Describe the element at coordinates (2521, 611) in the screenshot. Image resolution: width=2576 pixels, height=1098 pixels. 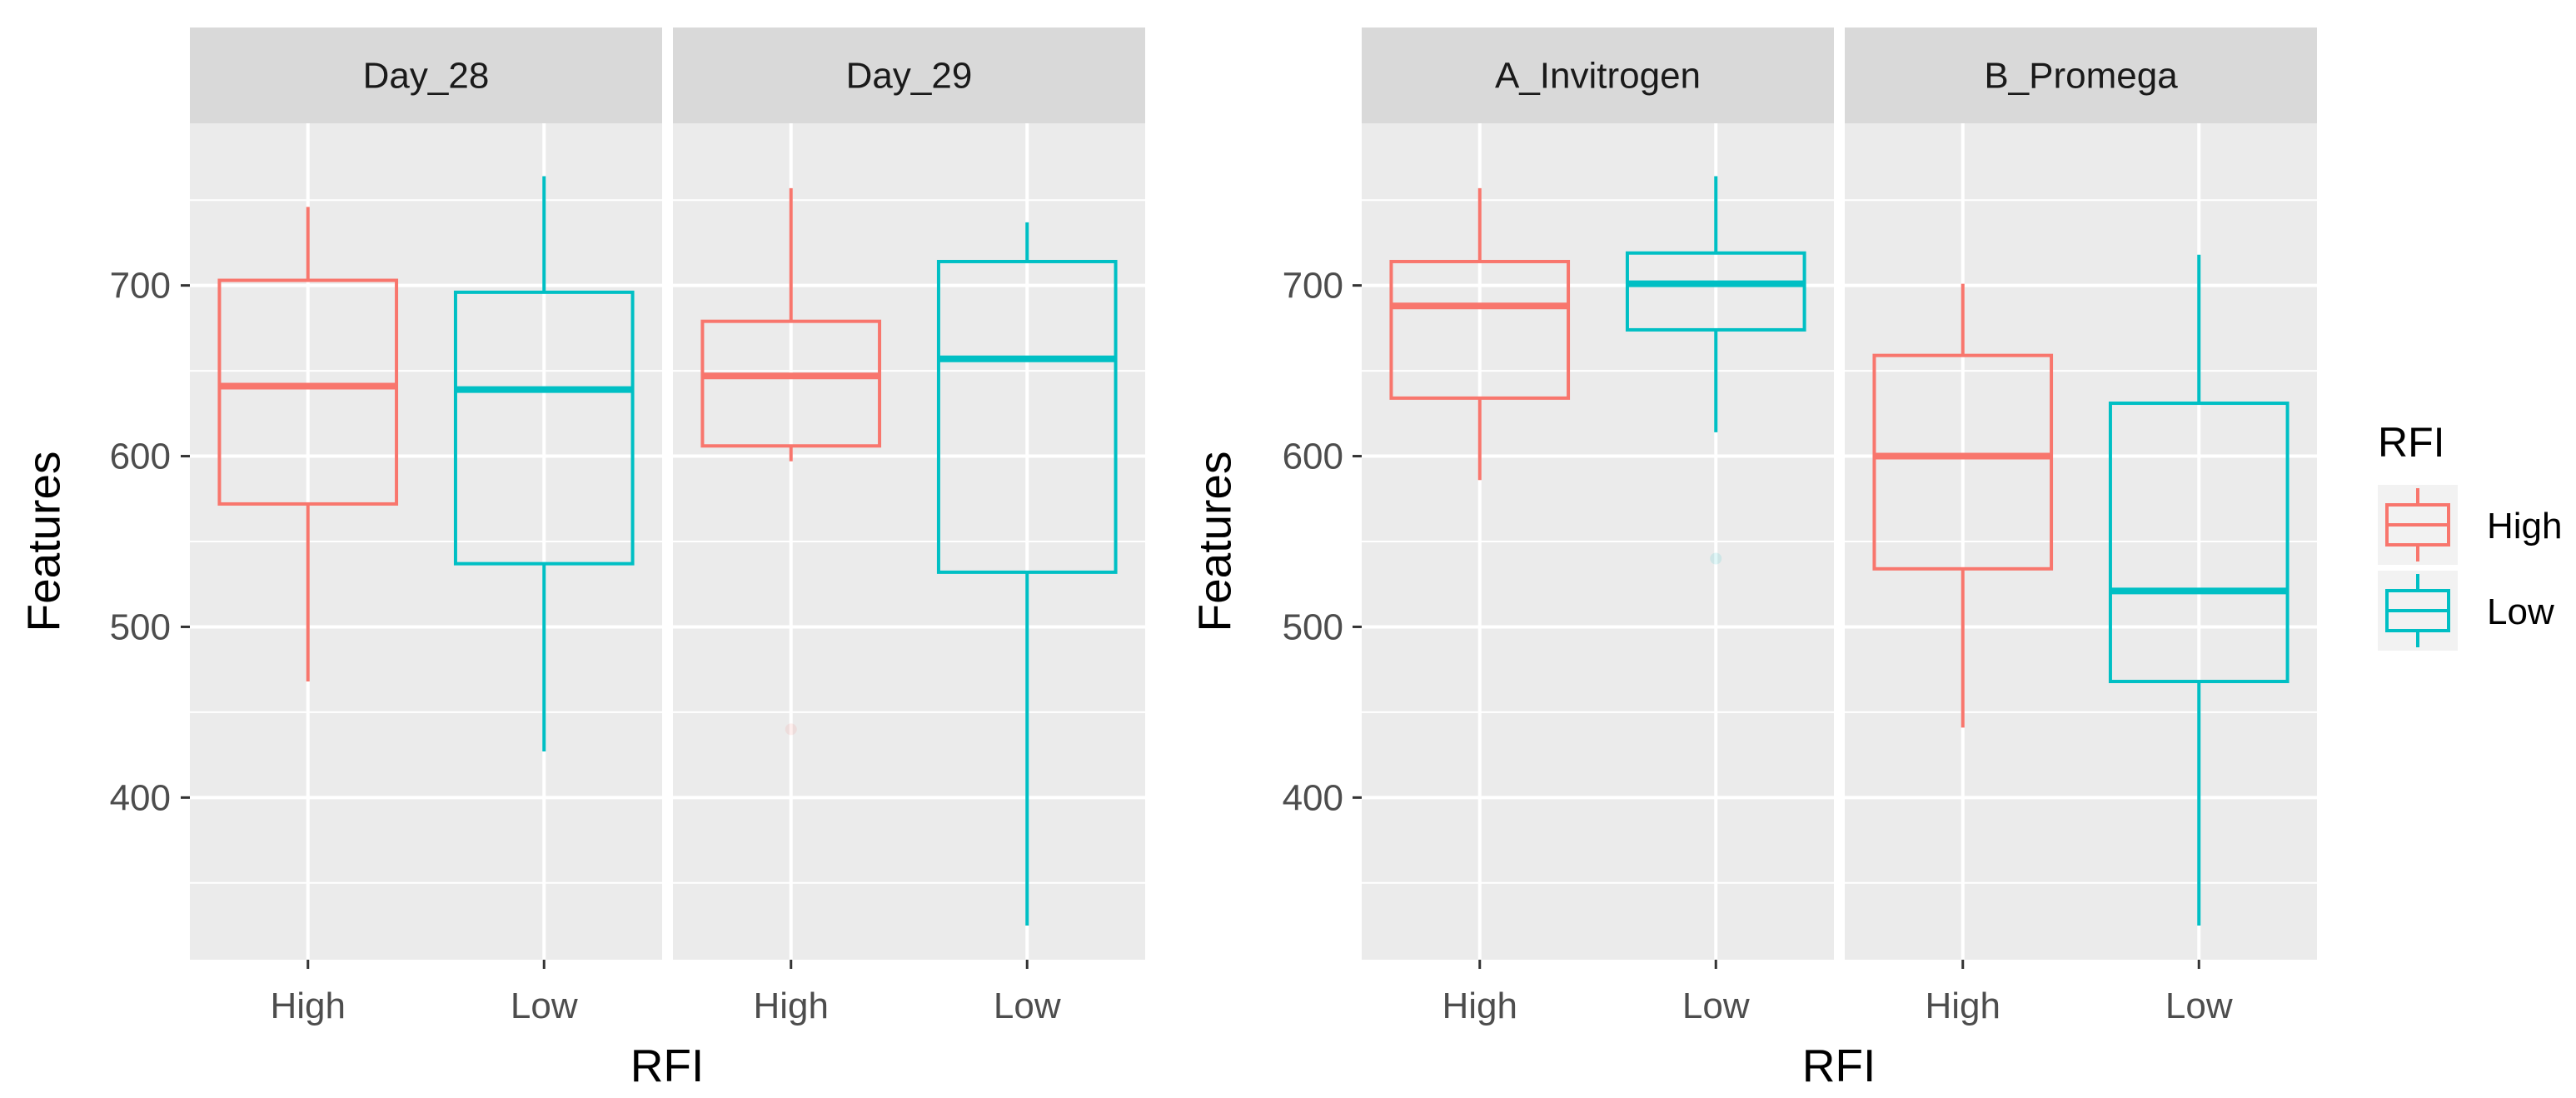
I see `legend-label: Low` at that location.